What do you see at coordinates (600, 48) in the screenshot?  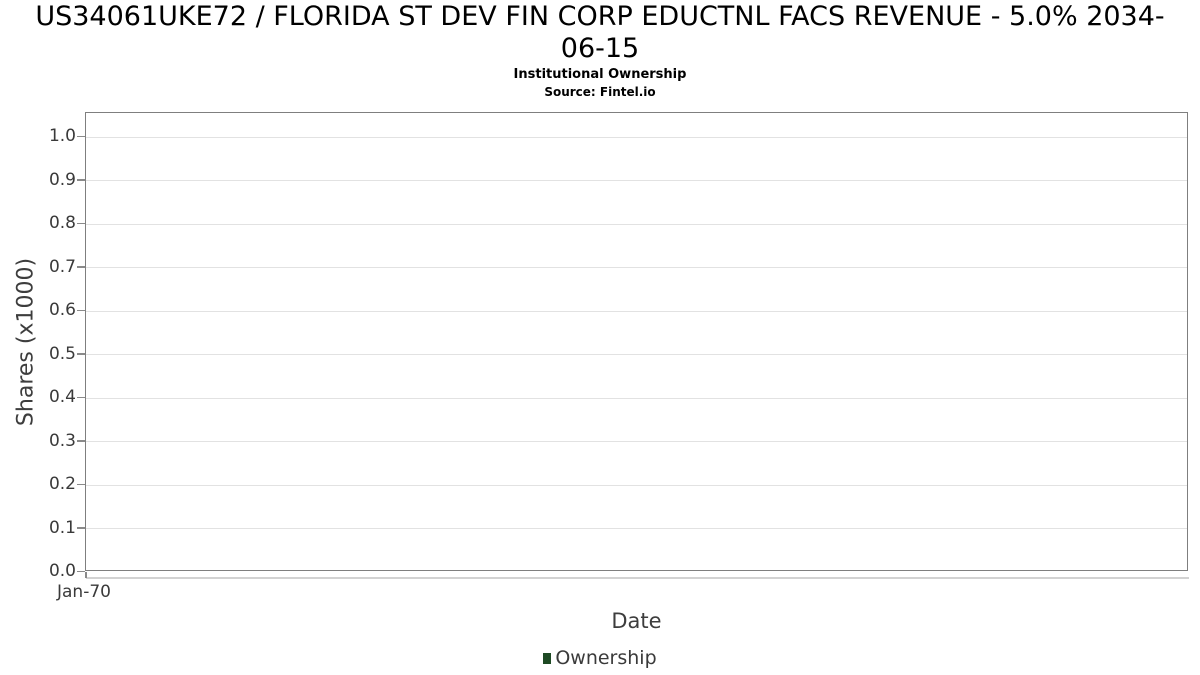 I see `chart-title-line2: 06-15` at bounding box center [600, 48].